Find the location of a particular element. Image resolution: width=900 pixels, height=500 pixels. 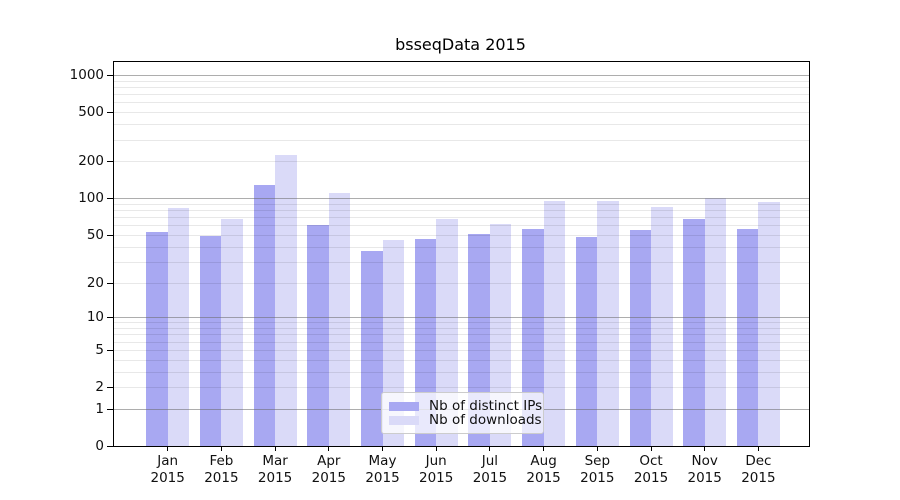

bar-downloads-sep is located at coordinates (608, 323).